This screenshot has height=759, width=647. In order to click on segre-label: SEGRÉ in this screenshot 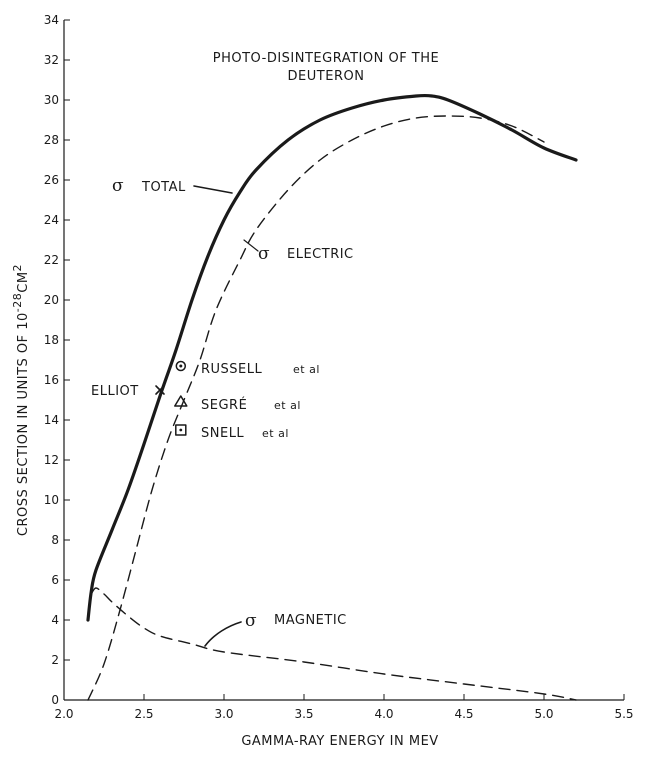, I will do `click(224, 405)`.